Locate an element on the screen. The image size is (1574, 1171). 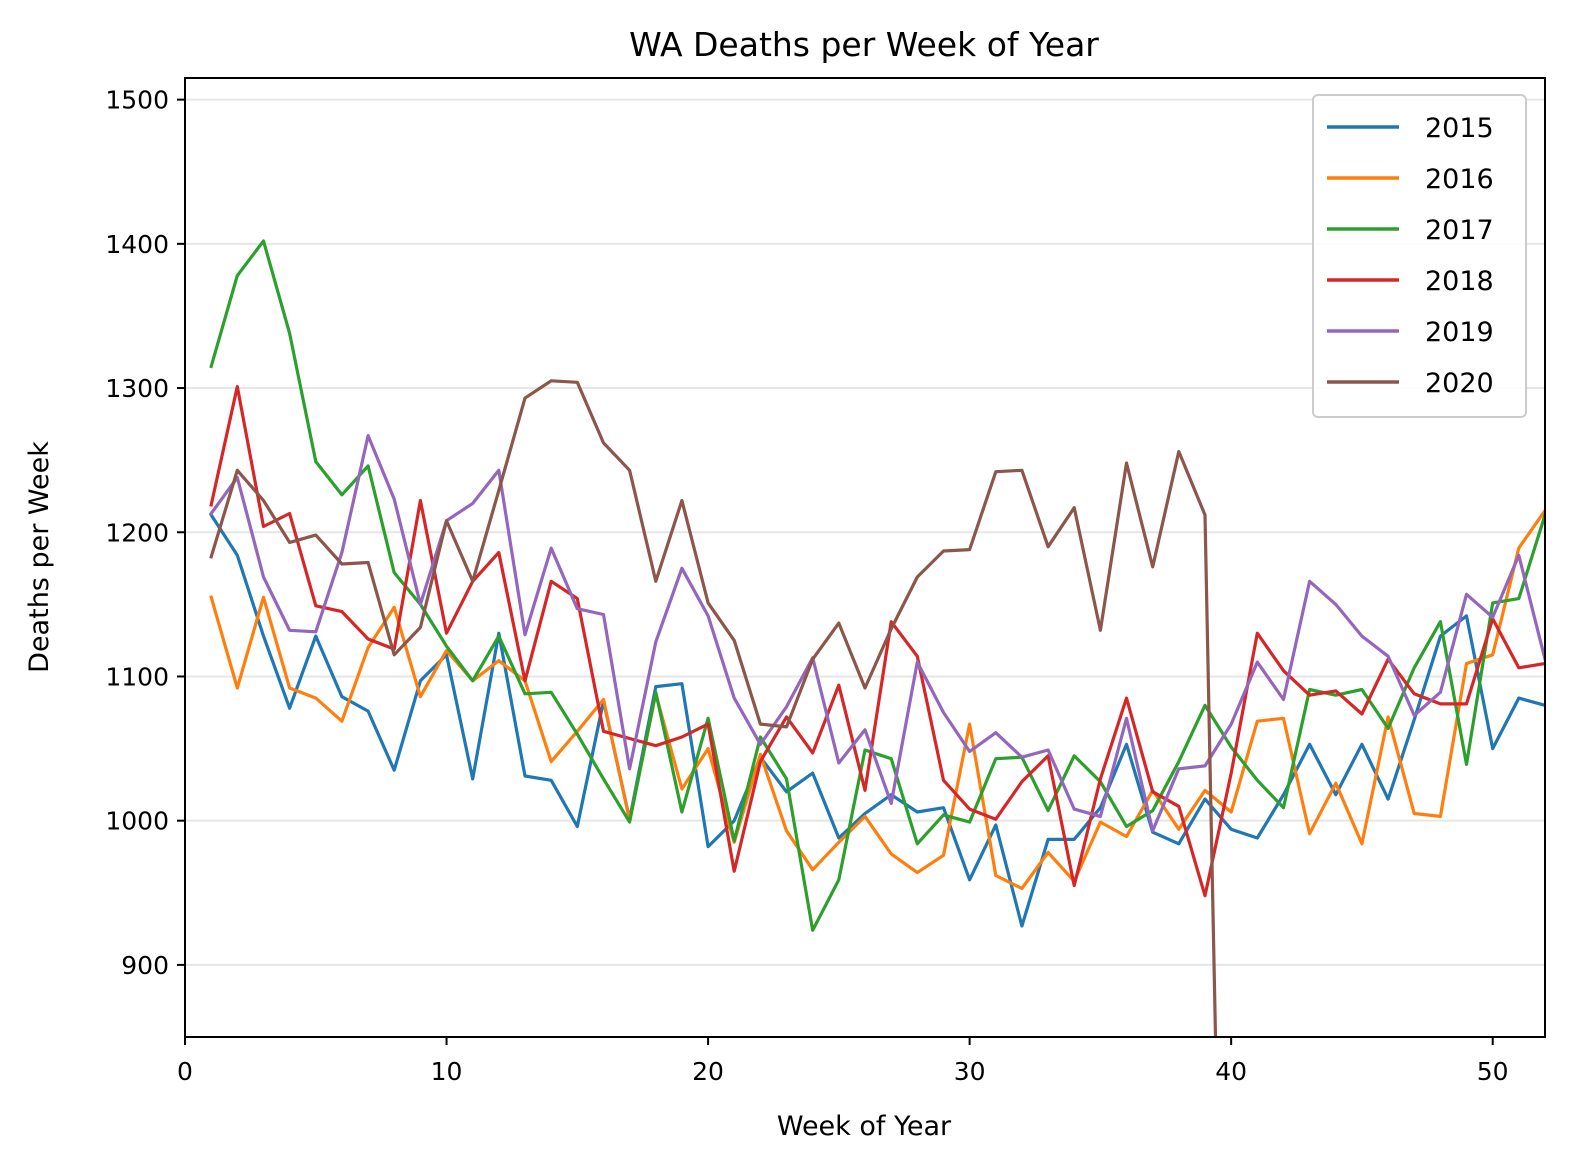
y-tick-label: 1500 is located at coordinates (137, 100).